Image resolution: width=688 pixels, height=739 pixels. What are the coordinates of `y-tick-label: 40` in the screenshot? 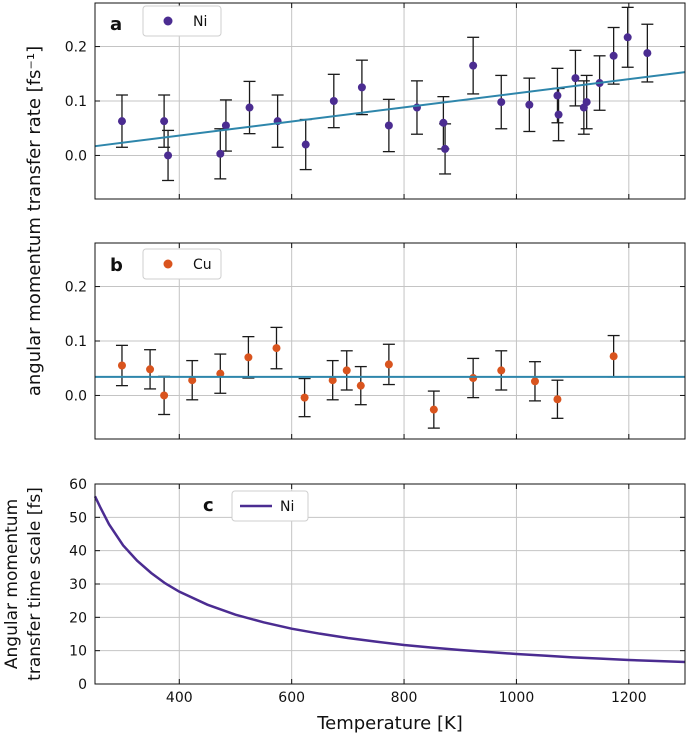 It's located at (78, 552).